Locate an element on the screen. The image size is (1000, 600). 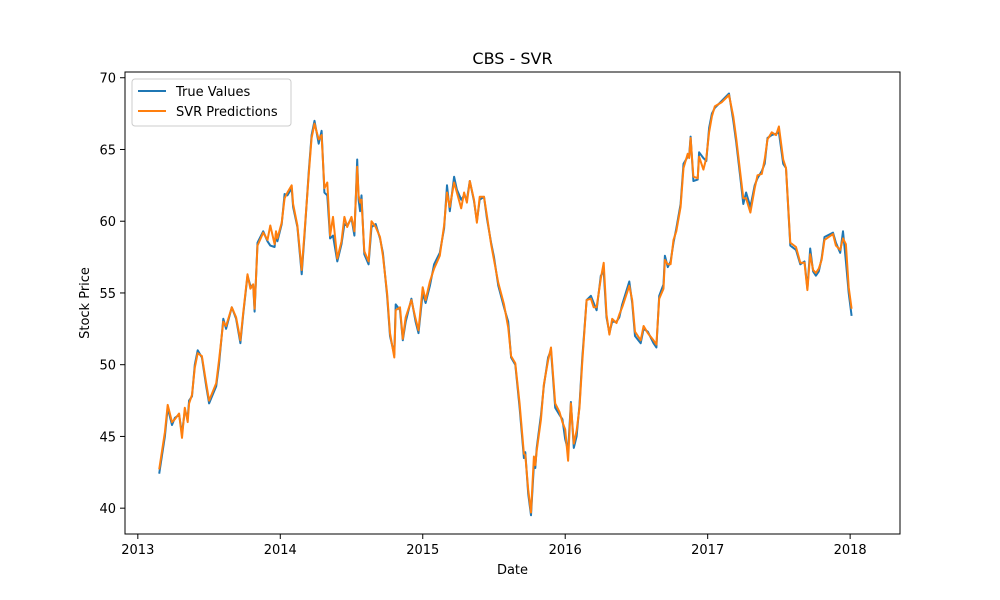
x-tick-label: 2014 is located at coordinates (280, 550).